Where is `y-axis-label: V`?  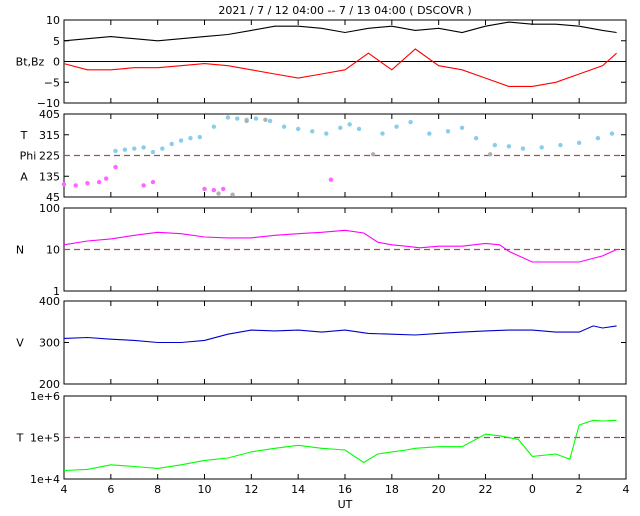 y-axis-label: V is located at coordinates (20, 343).